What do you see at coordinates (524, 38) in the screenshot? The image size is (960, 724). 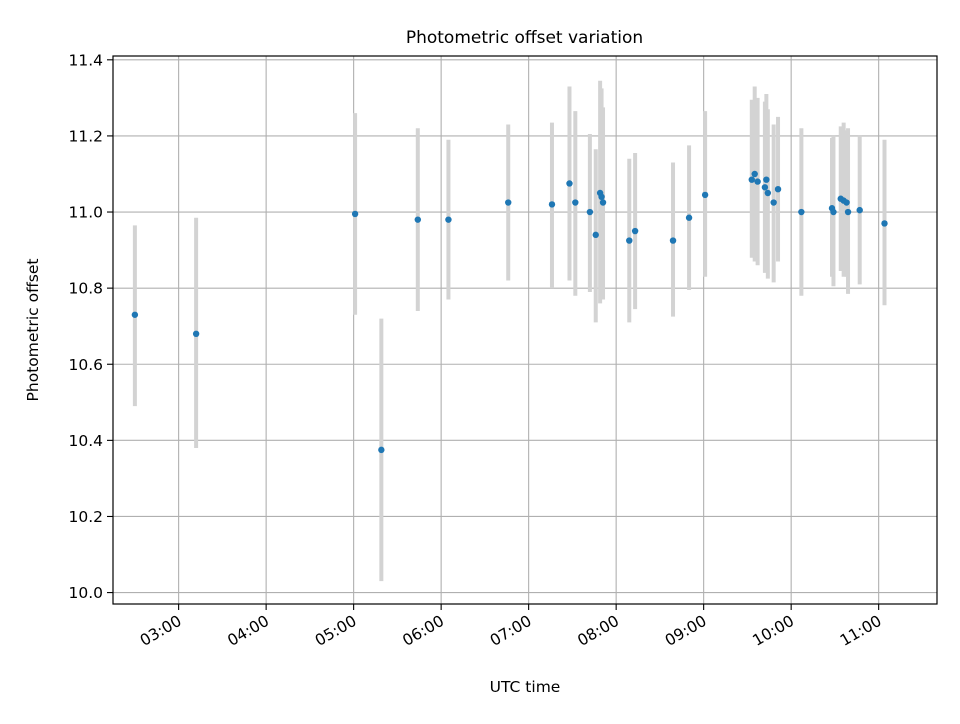 I see `chart-title: Photometric offset variation` at bounding box center [524, 38].